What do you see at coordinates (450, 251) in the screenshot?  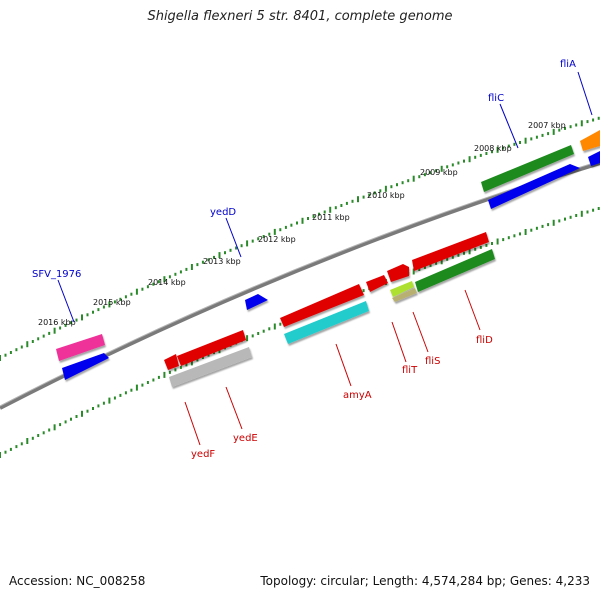 I see `gene-fliD-bar` at bounding box center [450, 251].